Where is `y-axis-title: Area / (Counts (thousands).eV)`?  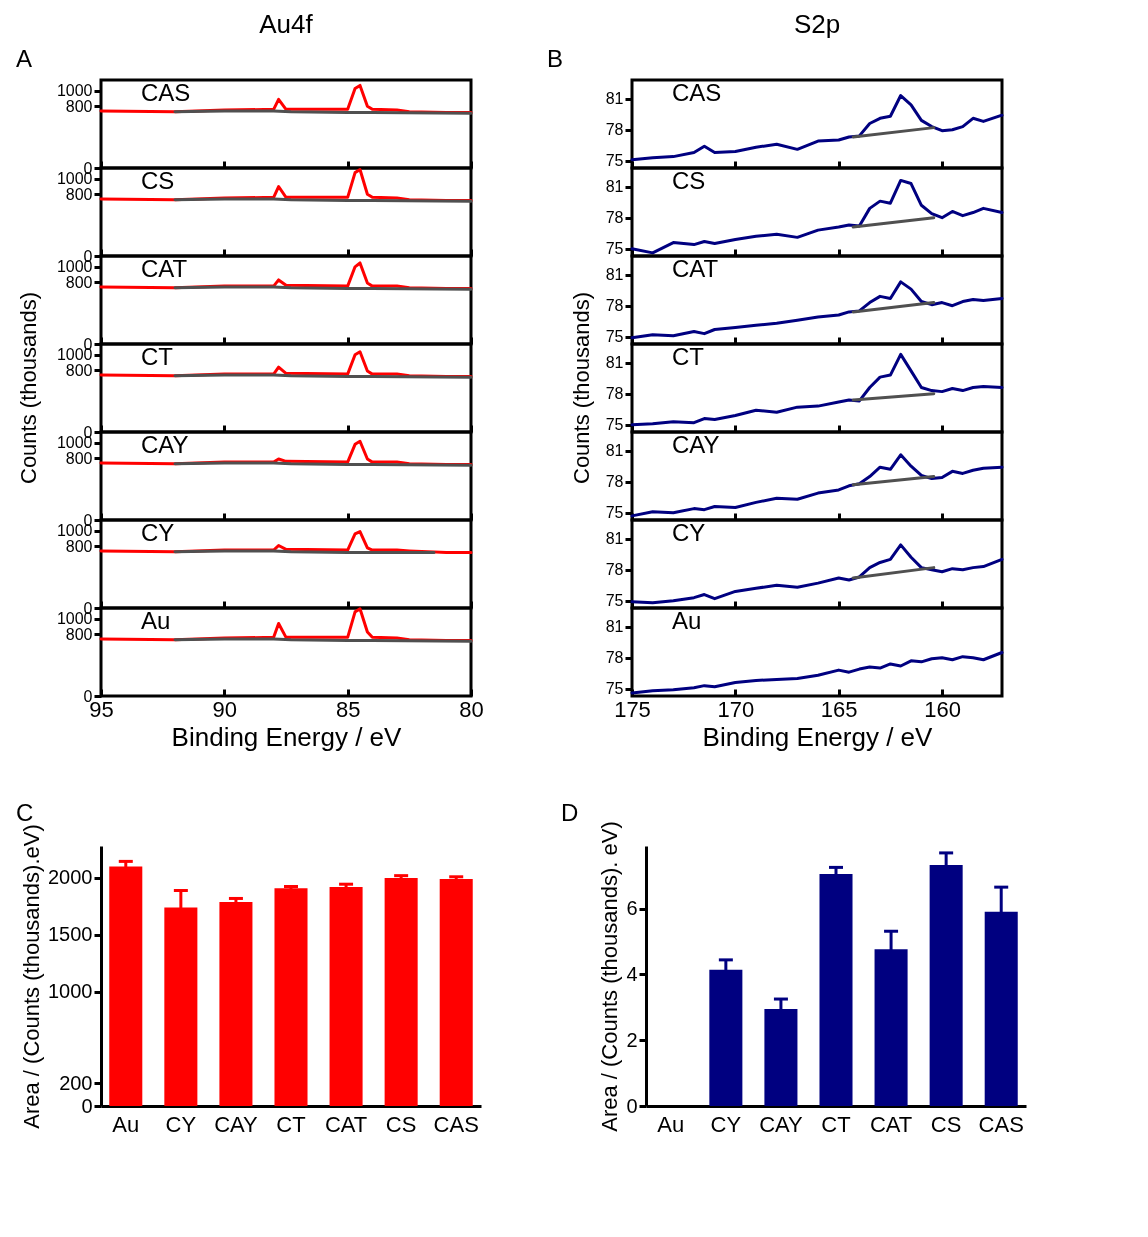
y-axis-title: Area / (Counts (thousands).eV) is located at coordinates (32, 976).